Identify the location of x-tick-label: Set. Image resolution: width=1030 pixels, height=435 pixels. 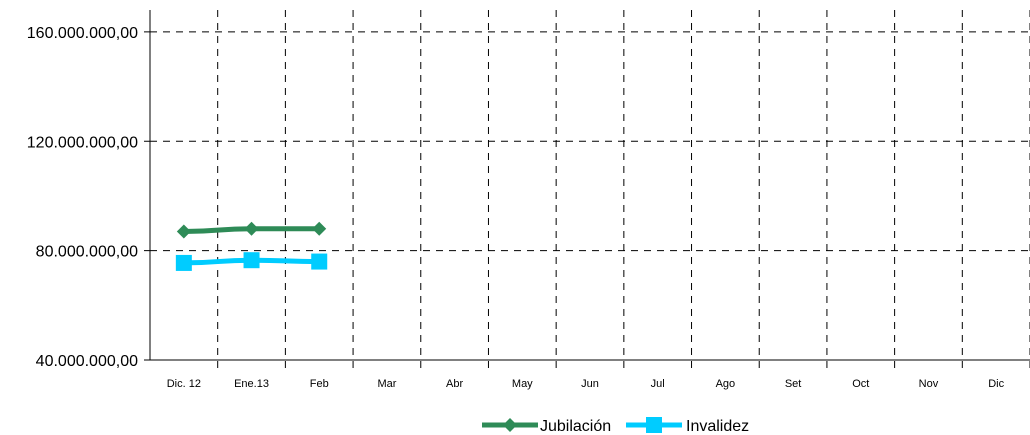
(793, 384).